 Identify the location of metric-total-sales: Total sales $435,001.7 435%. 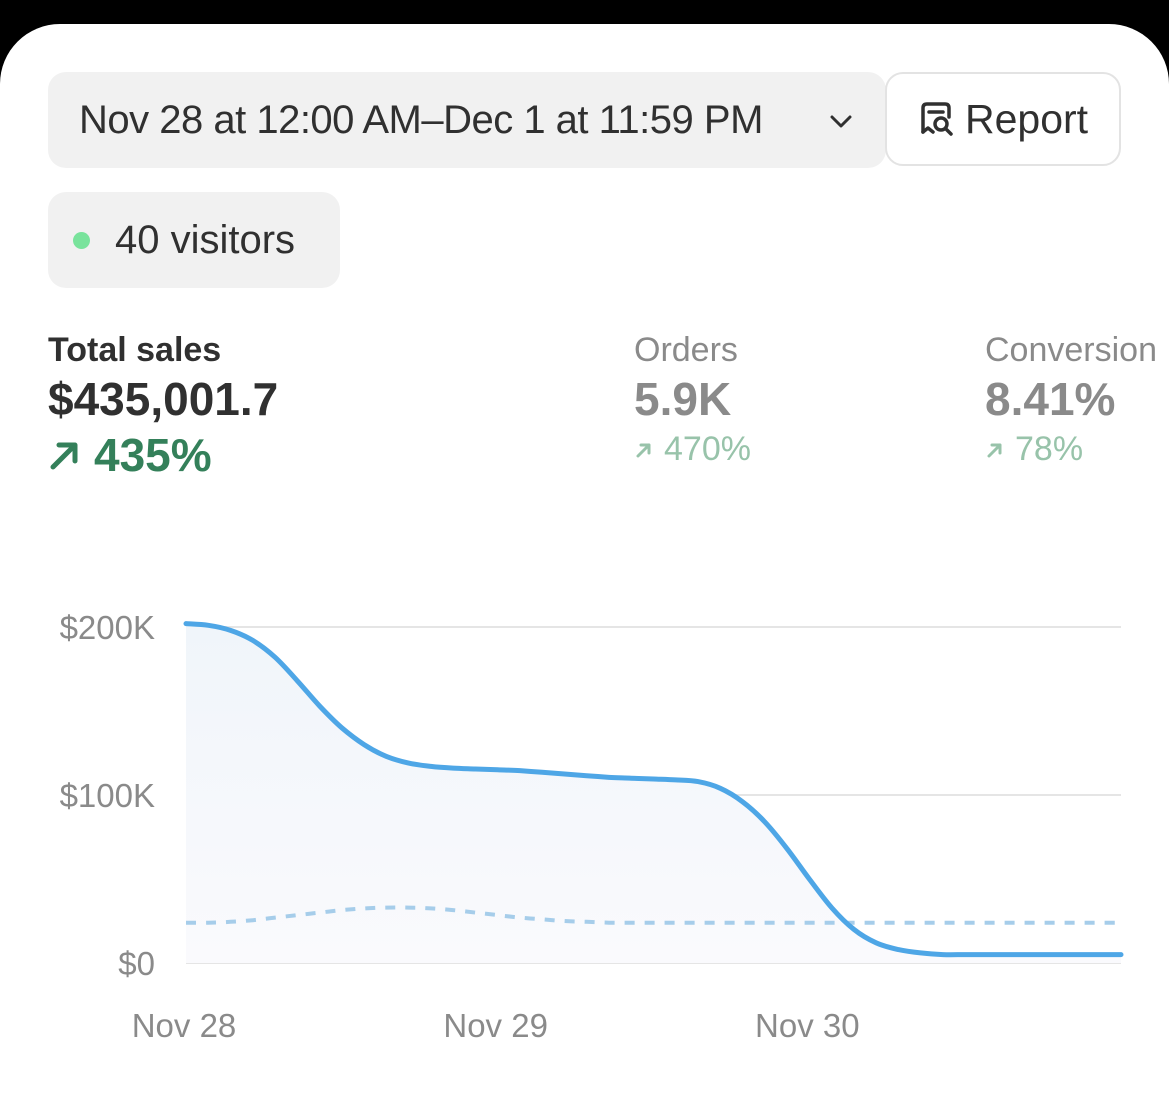
(163, 406).